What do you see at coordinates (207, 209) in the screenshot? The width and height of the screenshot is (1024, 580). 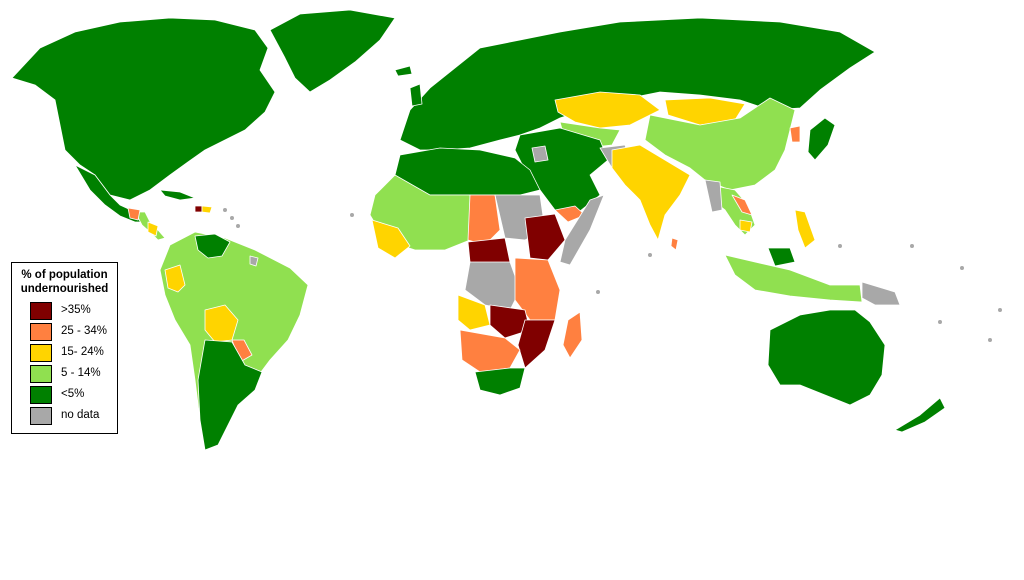 I see `region-dominican` at bounding box center [207, 209].